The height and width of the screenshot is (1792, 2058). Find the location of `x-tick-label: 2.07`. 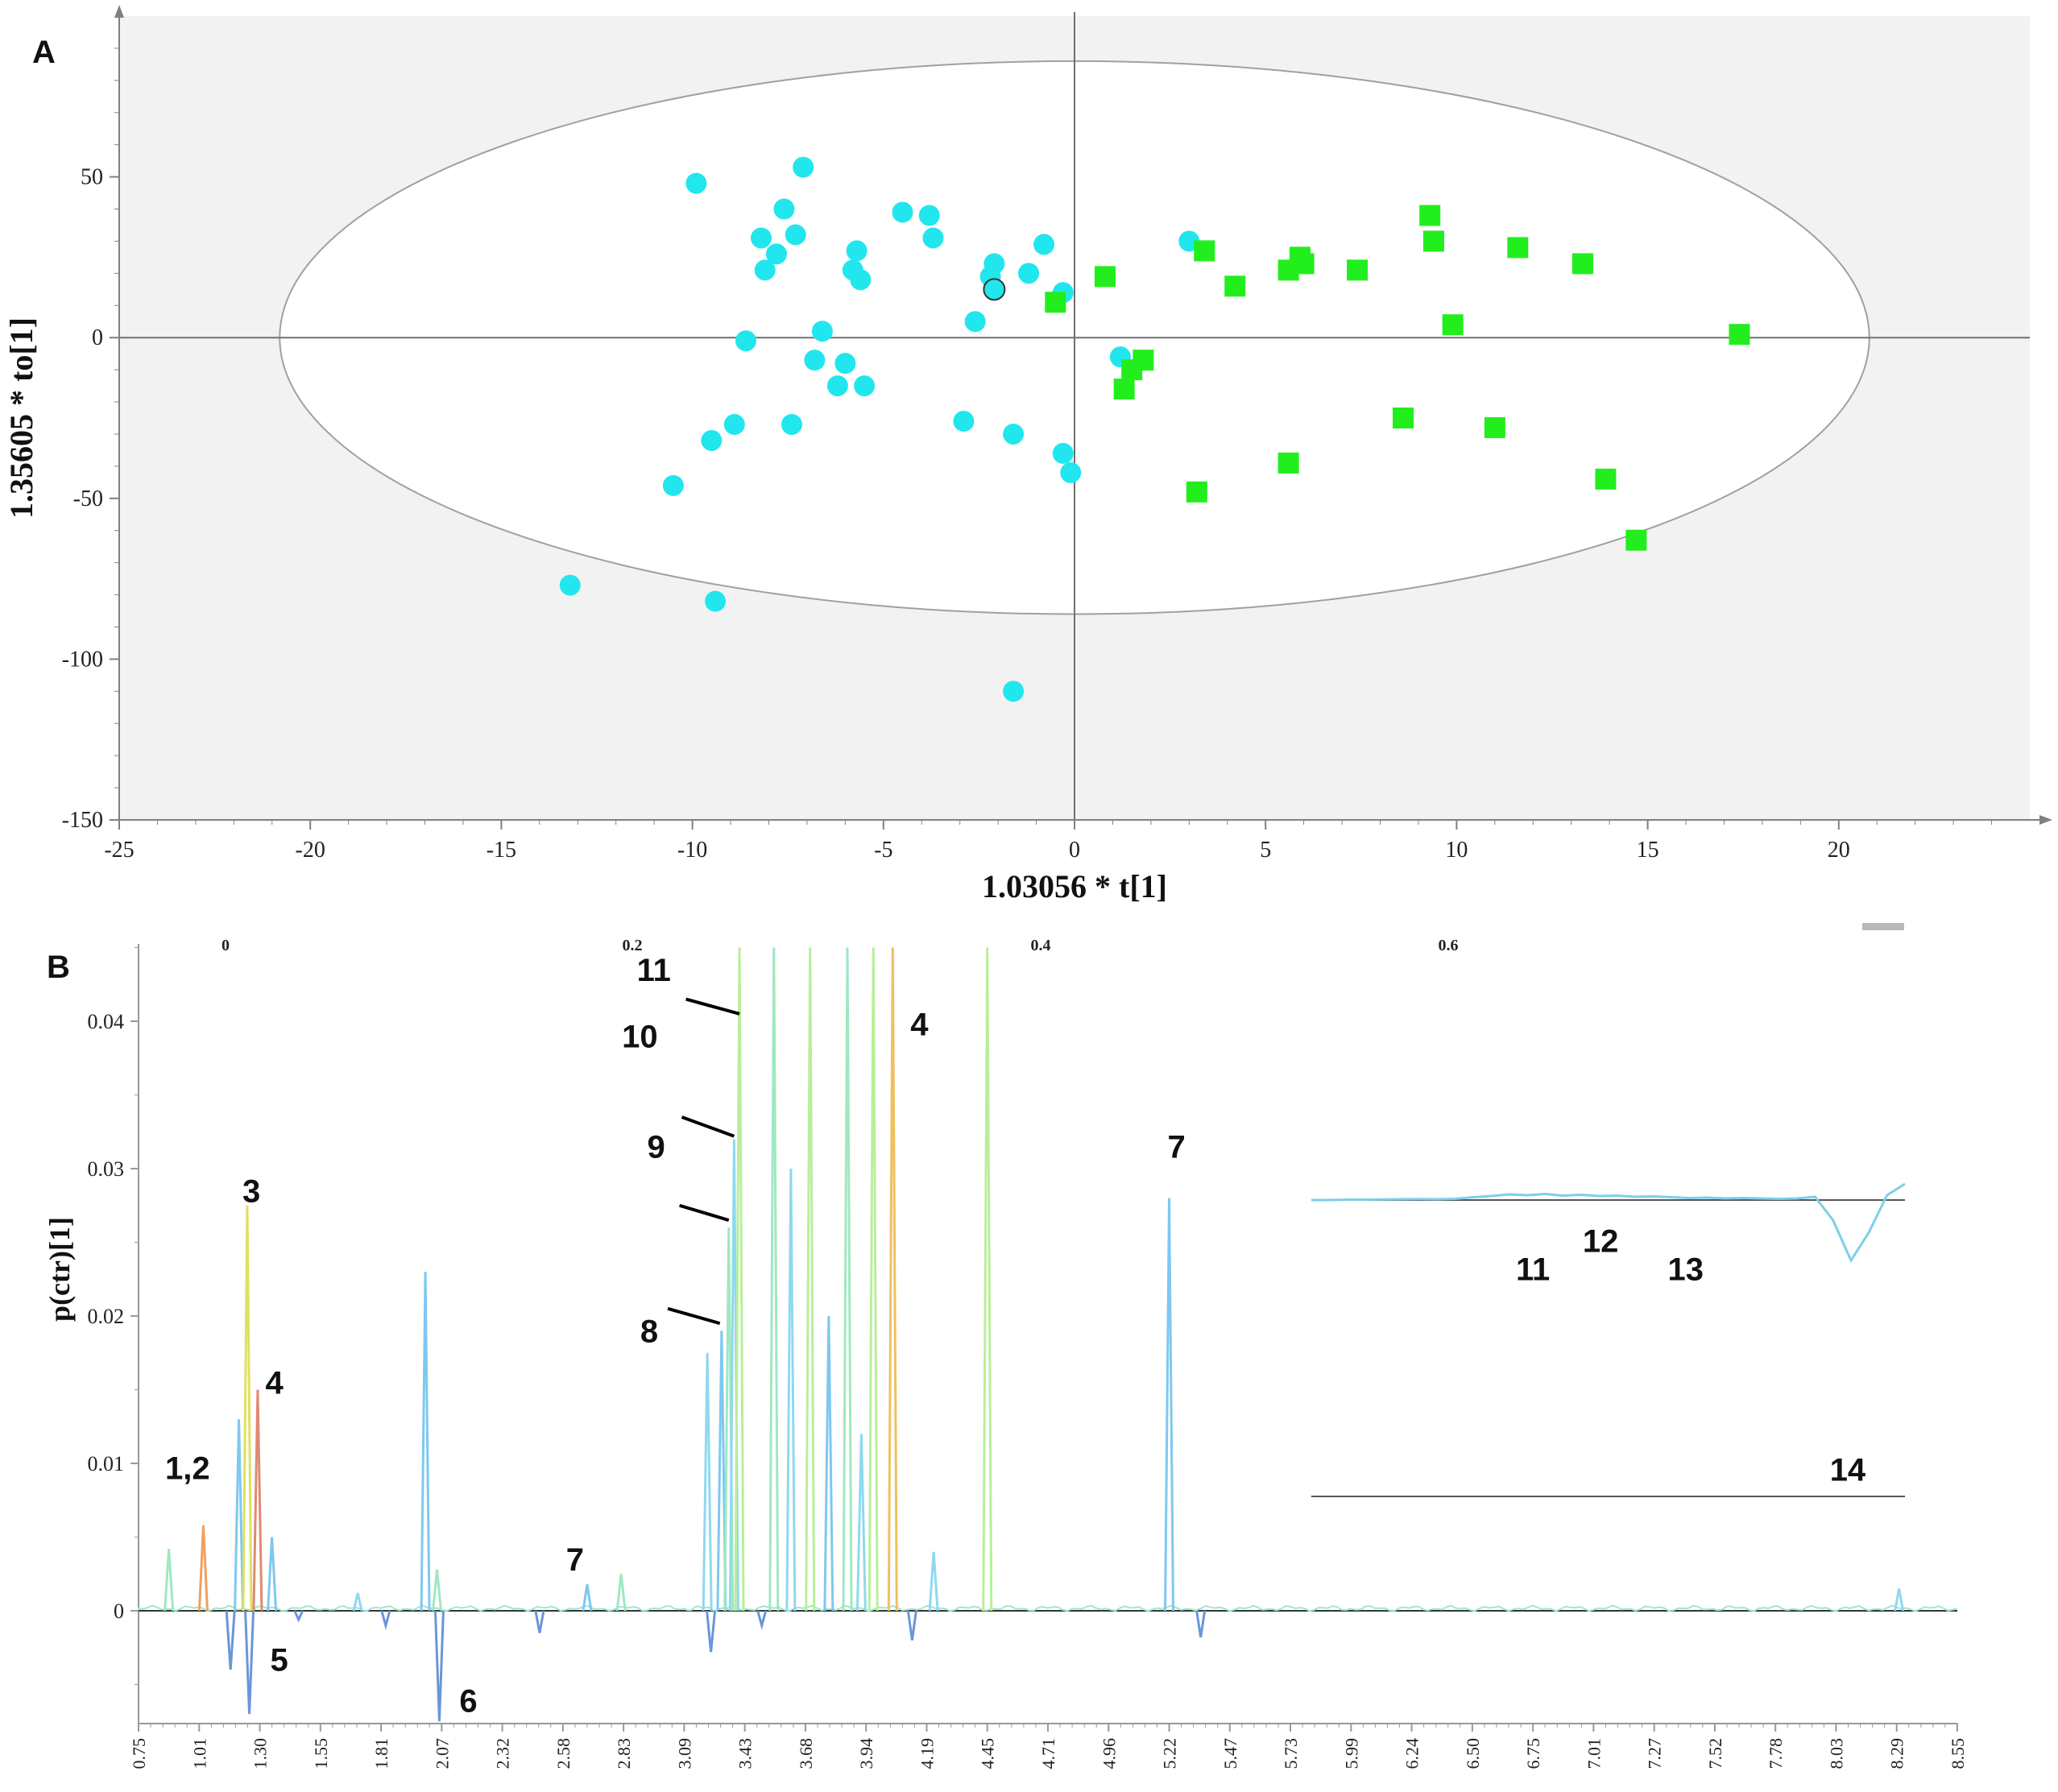

x-tick-label: 2.07 is located at coordinates (442, 1753).